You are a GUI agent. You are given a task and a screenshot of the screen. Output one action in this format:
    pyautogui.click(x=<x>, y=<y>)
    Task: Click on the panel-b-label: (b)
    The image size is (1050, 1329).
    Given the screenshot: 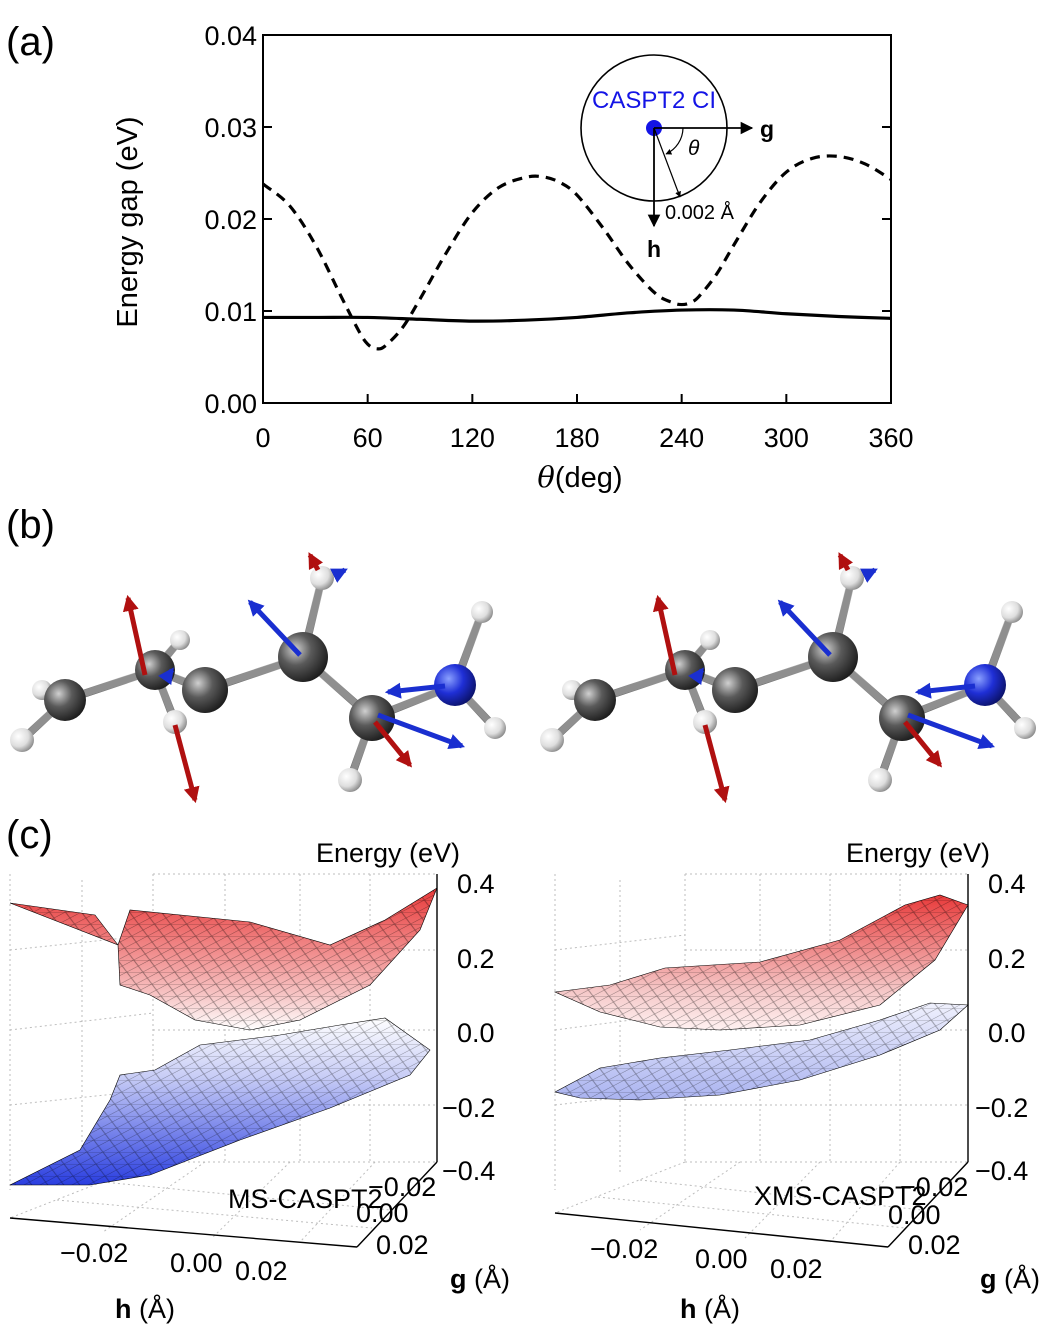 What is the action you would take?
    pyautogui.click(x=30, y=525)
    